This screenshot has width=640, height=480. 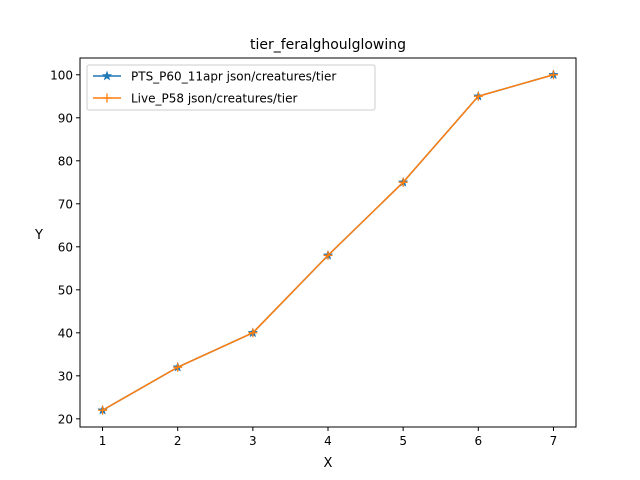 I want to click on y-tick-label: 60, so click(x=65, y=247).